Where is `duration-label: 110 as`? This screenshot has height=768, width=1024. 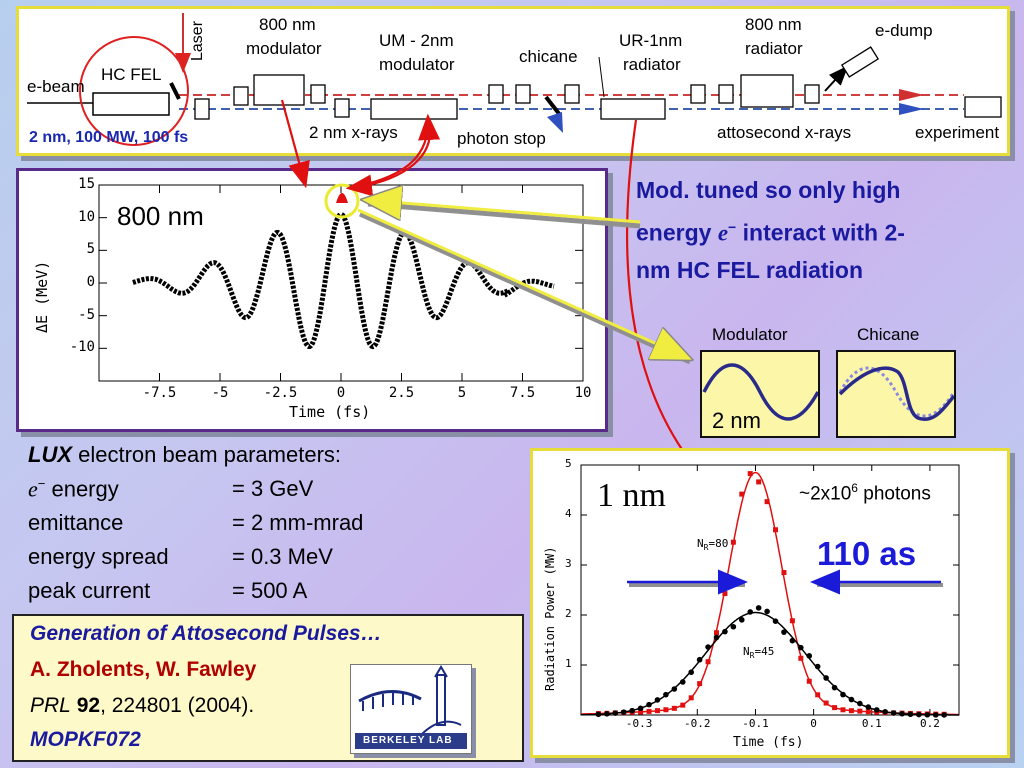
duration-label: 110 as is located at coordinates (867, 553).